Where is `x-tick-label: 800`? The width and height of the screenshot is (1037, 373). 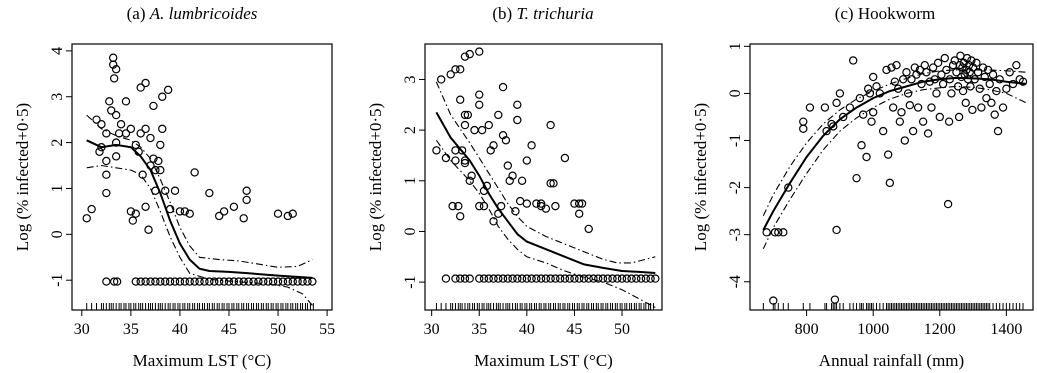
x-tick-label: 800 is located at coordinates (807, 329).